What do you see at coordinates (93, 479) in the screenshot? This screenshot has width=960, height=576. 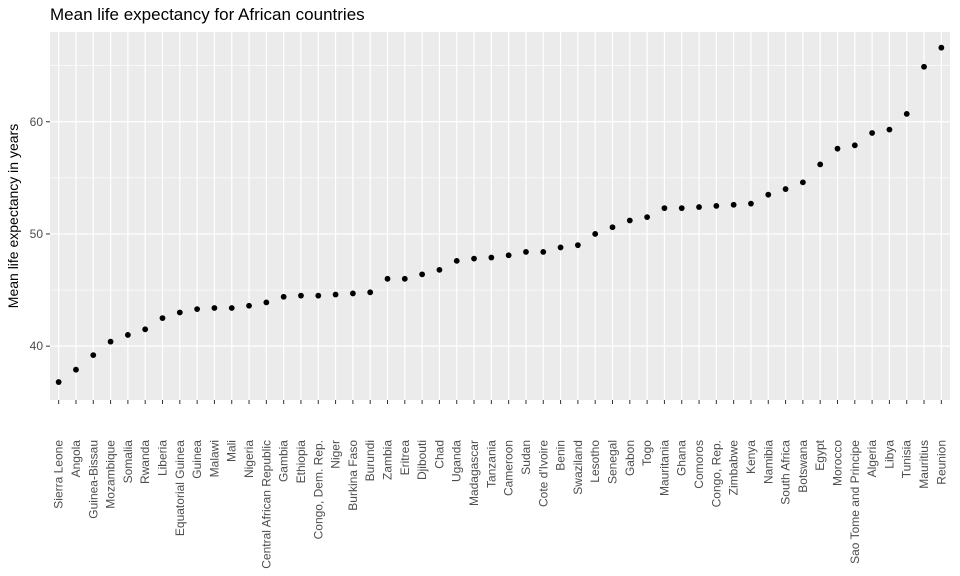 I see `x-tick-label: Guinea-Bissau` at bounding box center [93, 479].